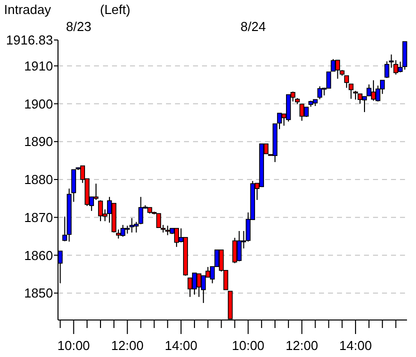  I want to click on y-tick-label: 1910, so click(38, 66).